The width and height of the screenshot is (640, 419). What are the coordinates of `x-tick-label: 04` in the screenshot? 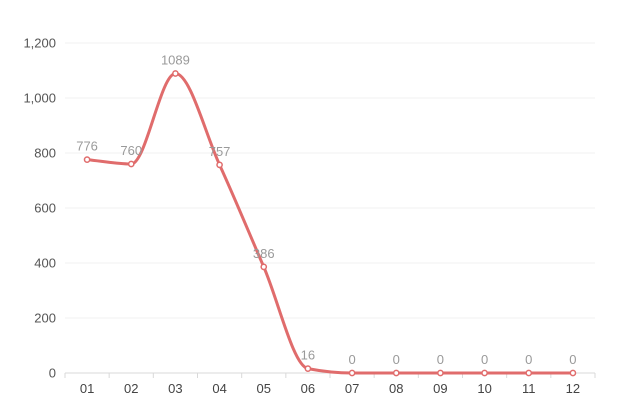 It's located at (219, 388).